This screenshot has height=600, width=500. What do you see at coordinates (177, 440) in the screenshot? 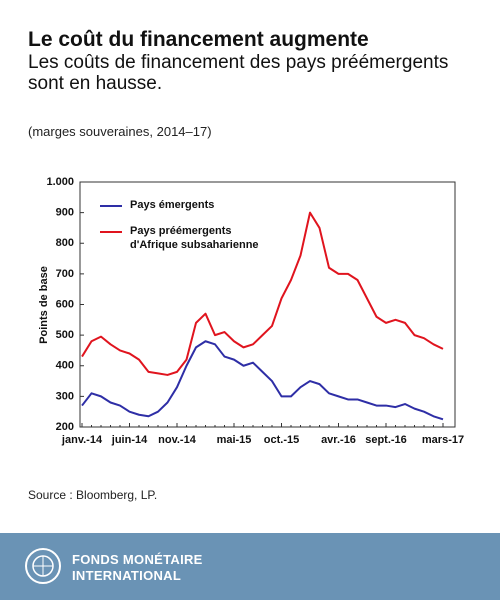
I see `x-tick-label: nov.-14` at bounding box center [177, 440].